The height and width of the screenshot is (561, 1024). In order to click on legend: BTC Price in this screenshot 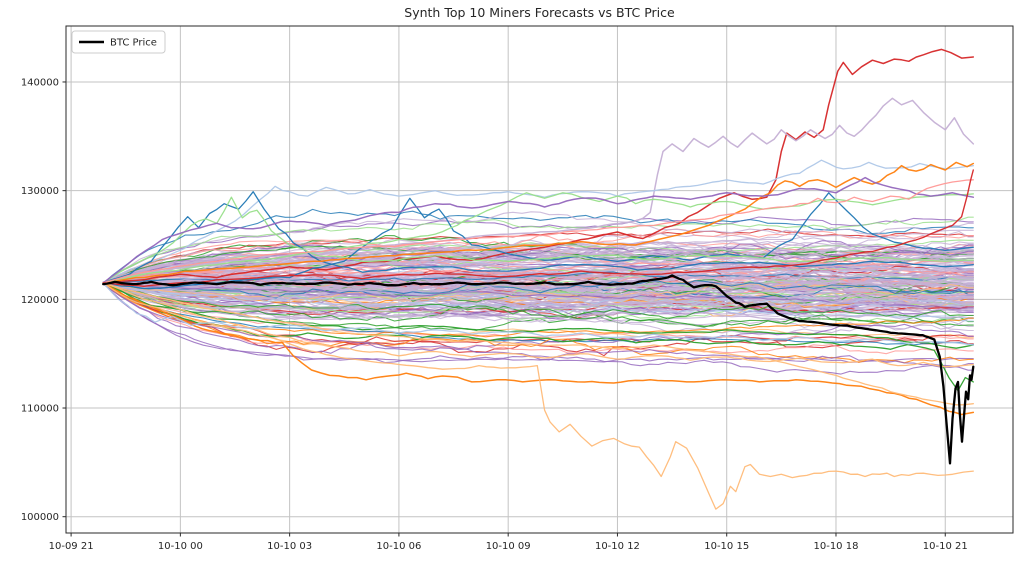, I will do `click(118, 42)`.